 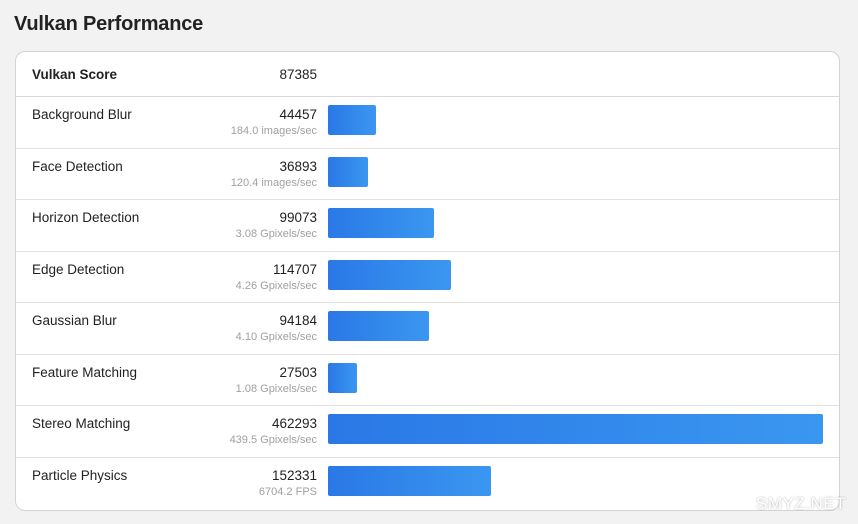 I want to click on benchmark-row: Face Detection 36893 120.4 images/sec, so click(x=427, y=174).